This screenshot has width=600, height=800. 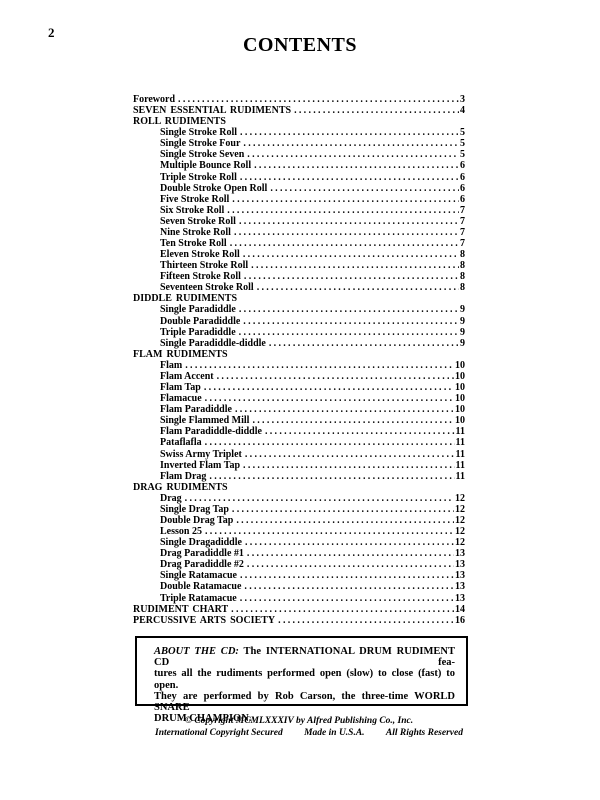 I want to click on toc-entry-label: Triple Paradiddle, so click(x=198, y=332).